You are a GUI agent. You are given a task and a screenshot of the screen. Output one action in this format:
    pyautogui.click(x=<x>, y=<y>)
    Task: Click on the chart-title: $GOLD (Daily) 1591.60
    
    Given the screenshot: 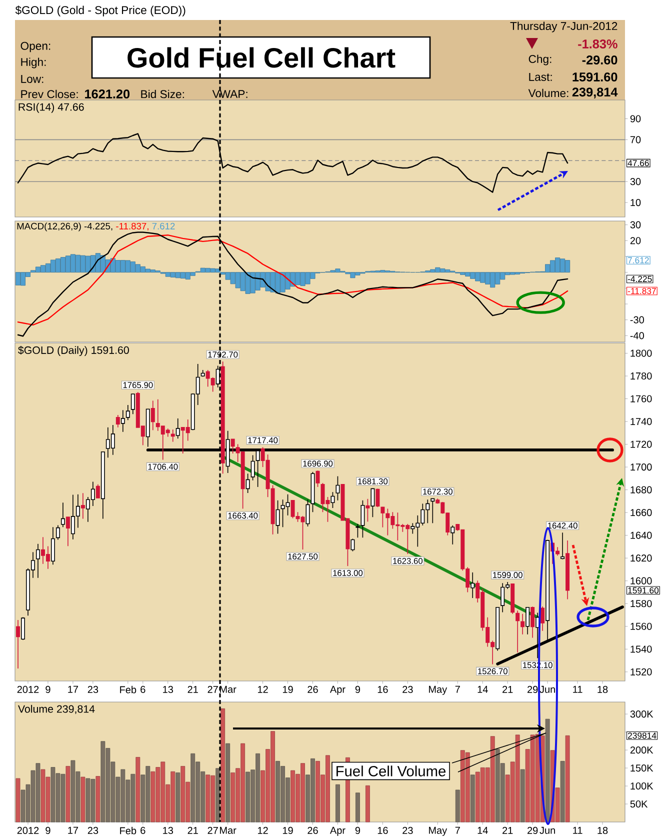 What is the action you would take?
    pyautogui.click(x=73, y=351)
    